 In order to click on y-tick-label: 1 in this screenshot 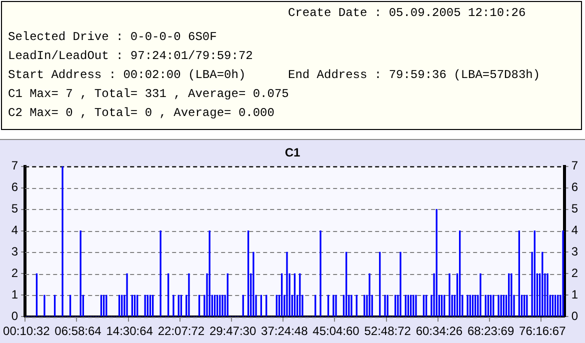, I will do `click(14, 294)`.